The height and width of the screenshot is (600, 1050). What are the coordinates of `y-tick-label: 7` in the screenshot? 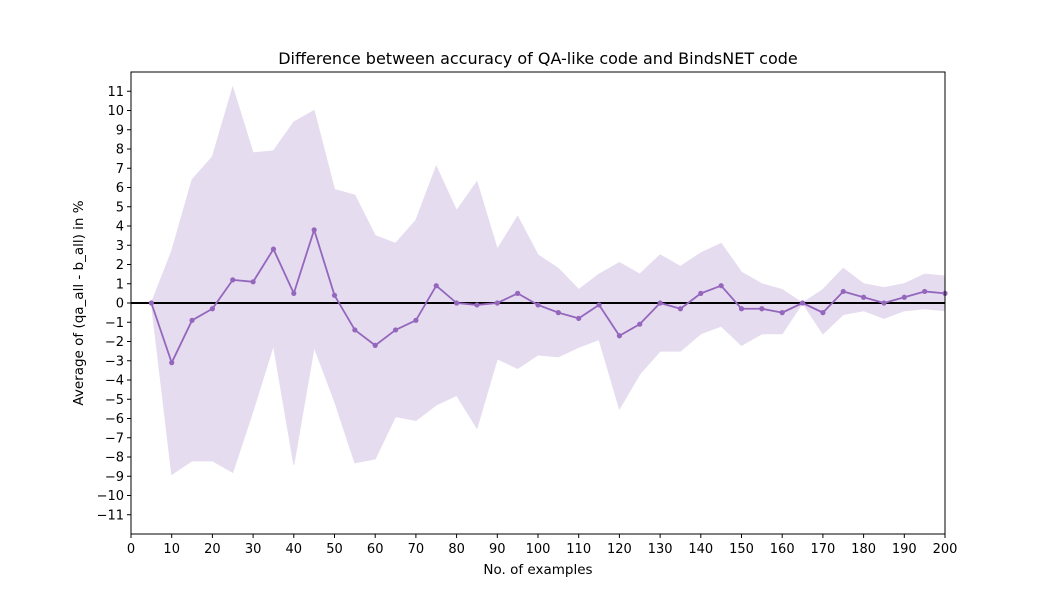 It's located at (120, 169).